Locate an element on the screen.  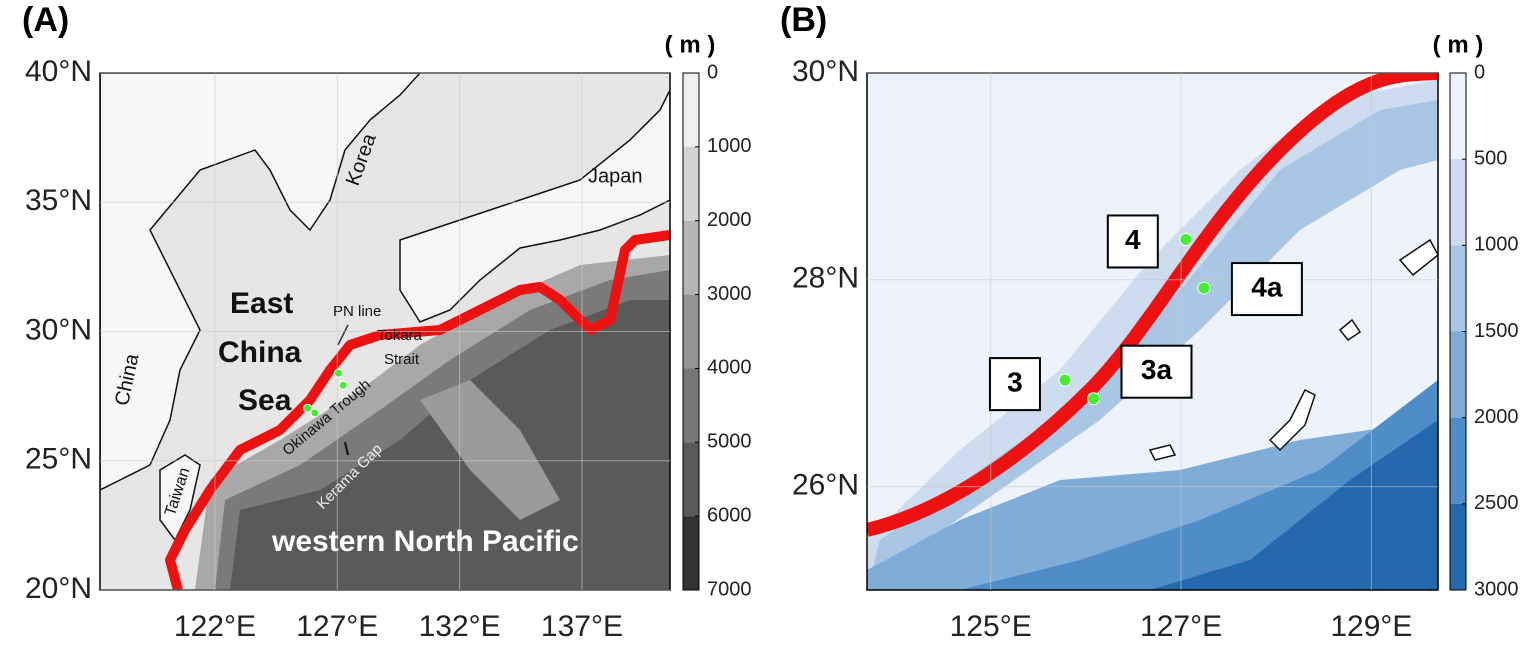
lat-tick-label: 28°N is located at coordinates (825, 278).